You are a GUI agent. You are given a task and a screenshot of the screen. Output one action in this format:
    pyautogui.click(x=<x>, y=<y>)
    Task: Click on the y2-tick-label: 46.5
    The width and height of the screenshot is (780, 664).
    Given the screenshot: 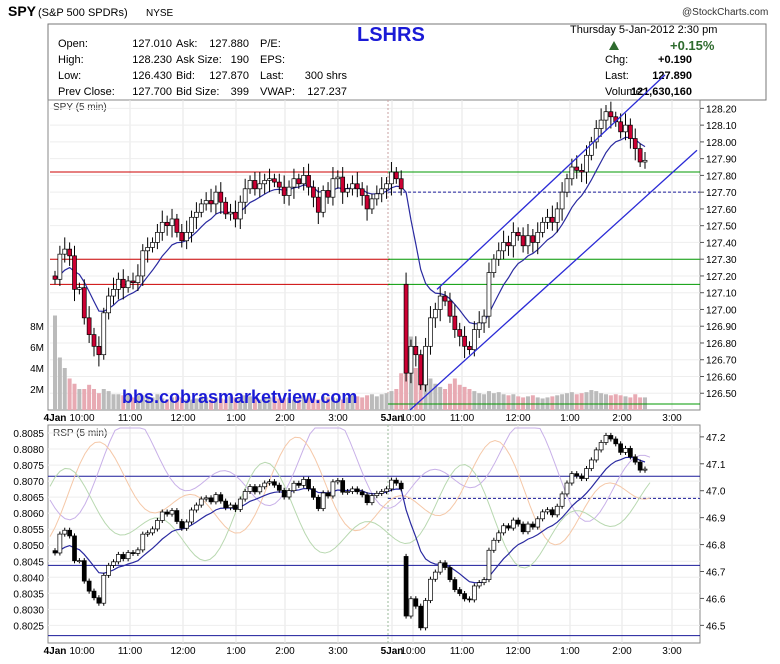 What is the action you would take?
    pyautogui.click(x=716, y=626)
    